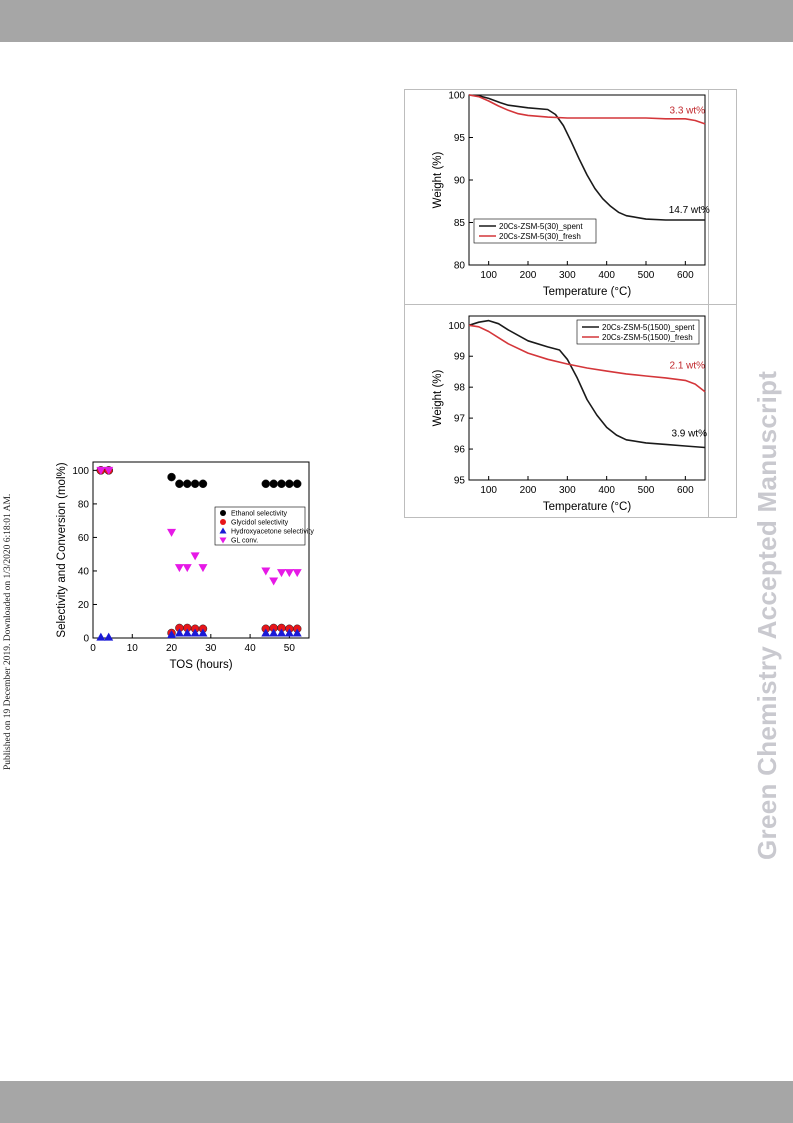 This screenshot has width=793, height=1123. What do you see at coordinates (84, 571) in the screenshot?
I see `y-tick-label: 40` at bounding box center [84, 571].